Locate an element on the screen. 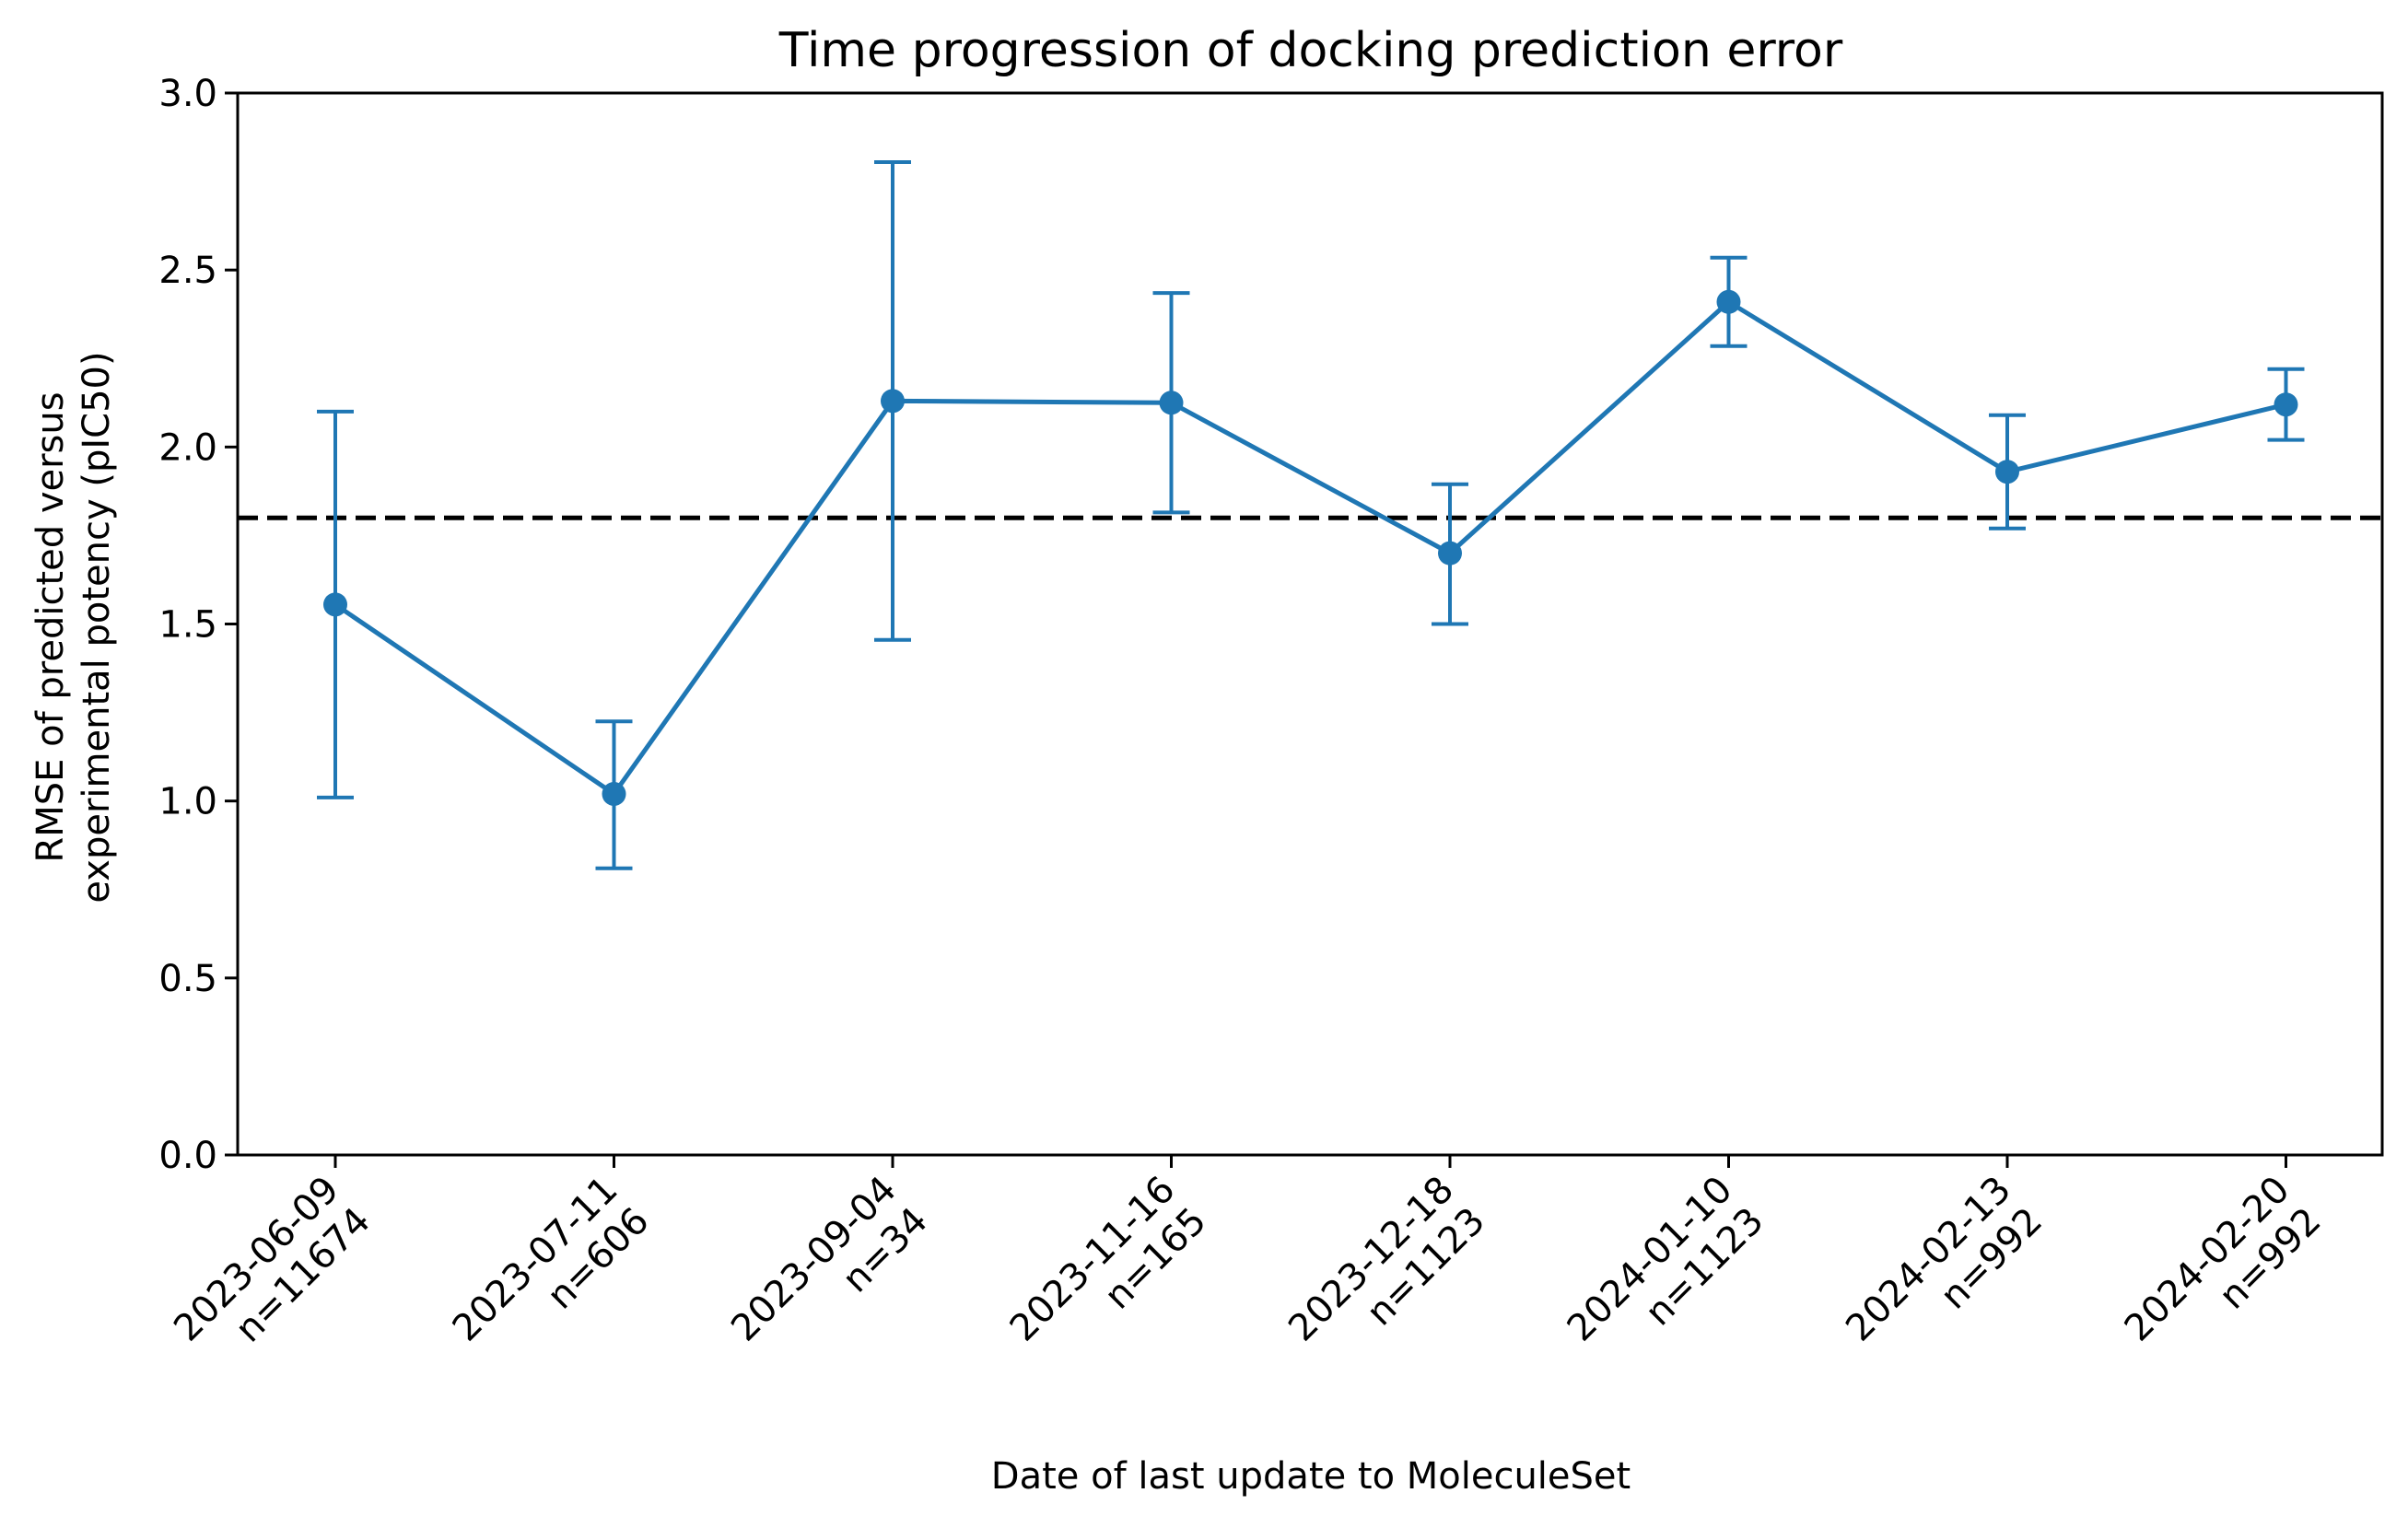 The image size is (2408, 1528). y-tick-label-3: 1.5 is located at coordinates (188, 626).